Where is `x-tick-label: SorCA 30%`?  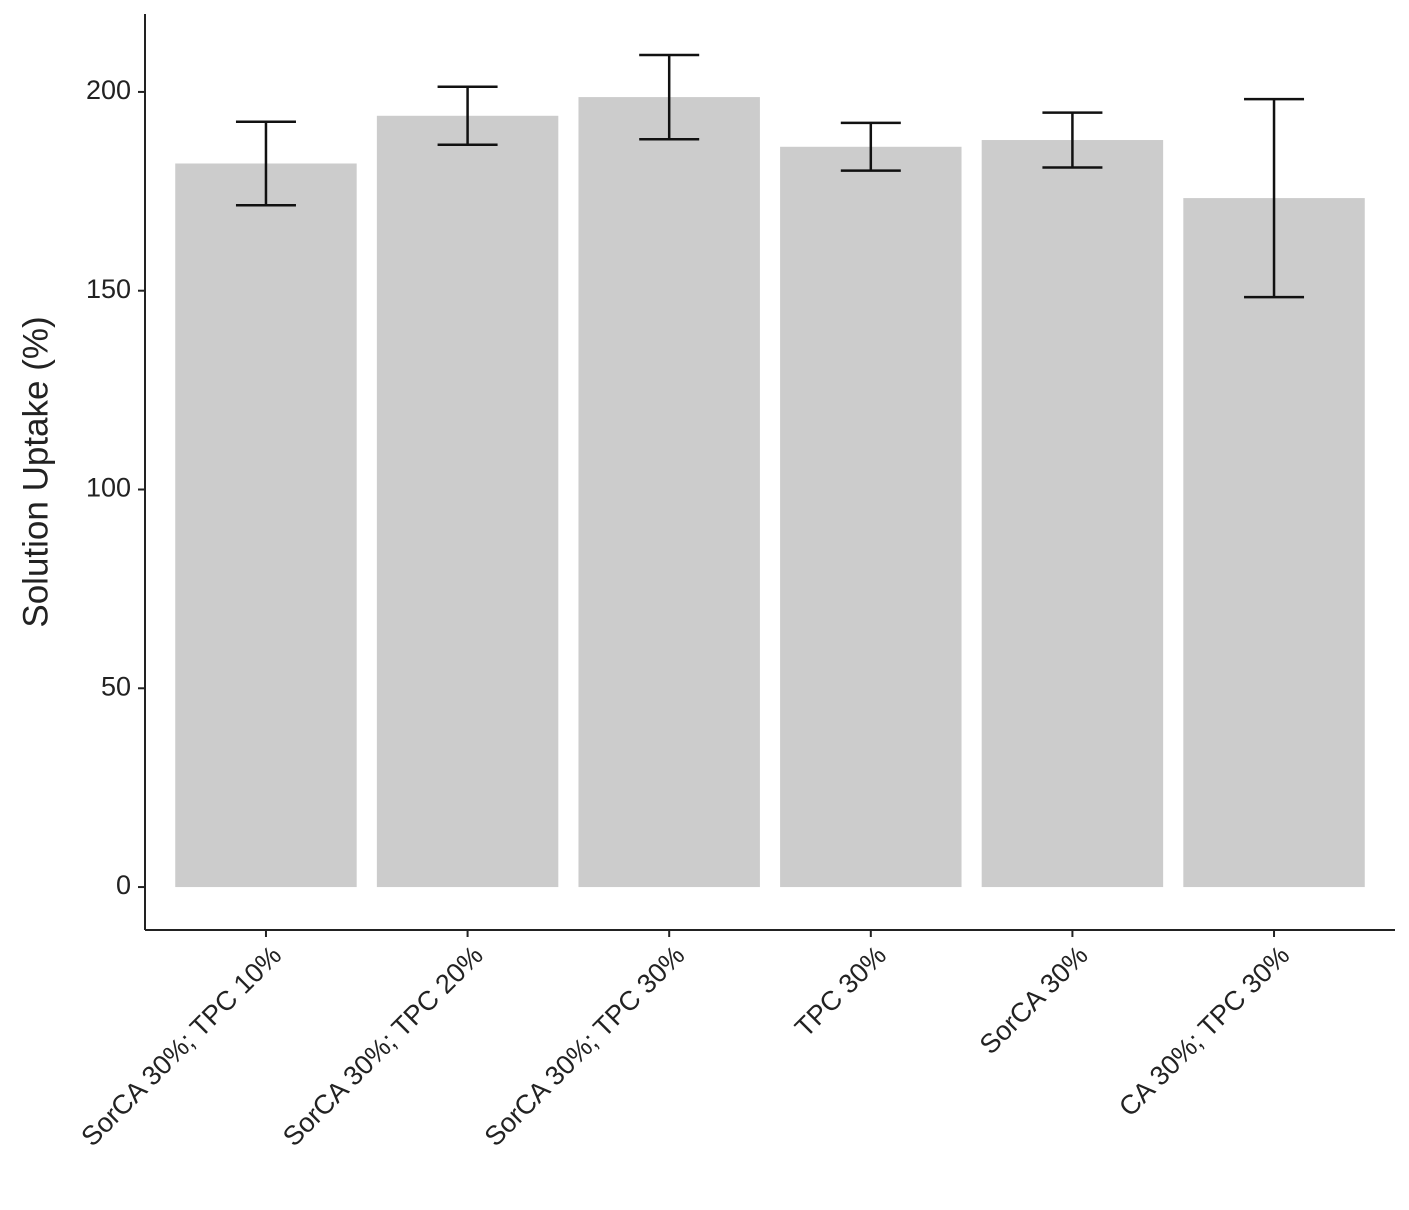 x-tick-label: SorCA 30% is located at coordinates (1034, 1000).